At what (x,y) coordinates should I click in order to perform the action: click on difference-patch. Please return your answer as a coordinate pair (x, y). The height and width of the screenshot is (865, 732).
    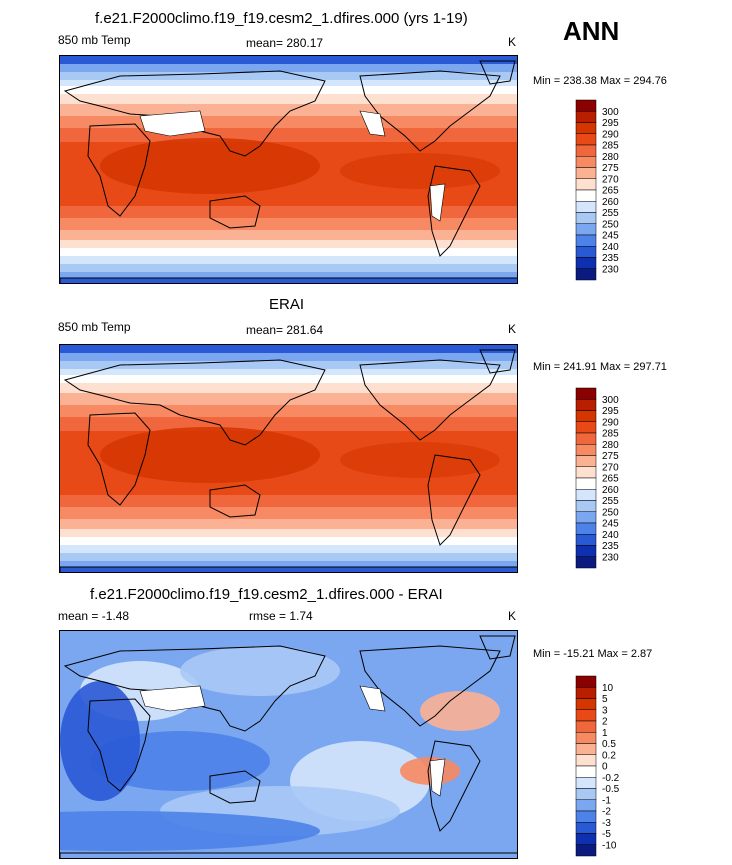
    Looking at the image, I should click on (460, 711).